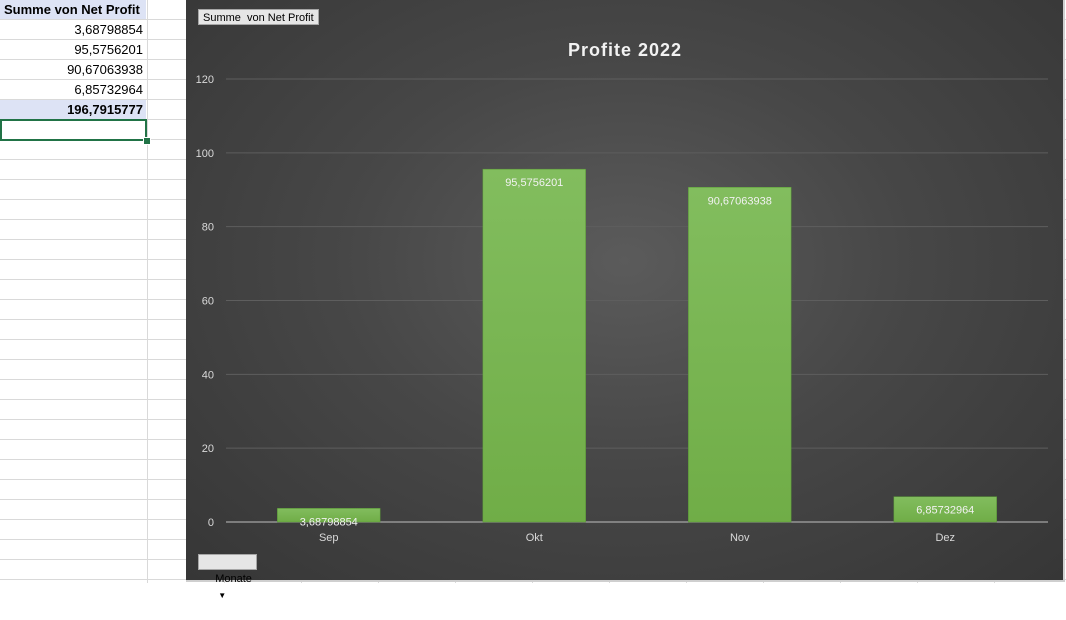 Image resolution: width=1066 pixels, height=620 pixels. I want to click on chart-title: Profite 2022, so click(625, 50).